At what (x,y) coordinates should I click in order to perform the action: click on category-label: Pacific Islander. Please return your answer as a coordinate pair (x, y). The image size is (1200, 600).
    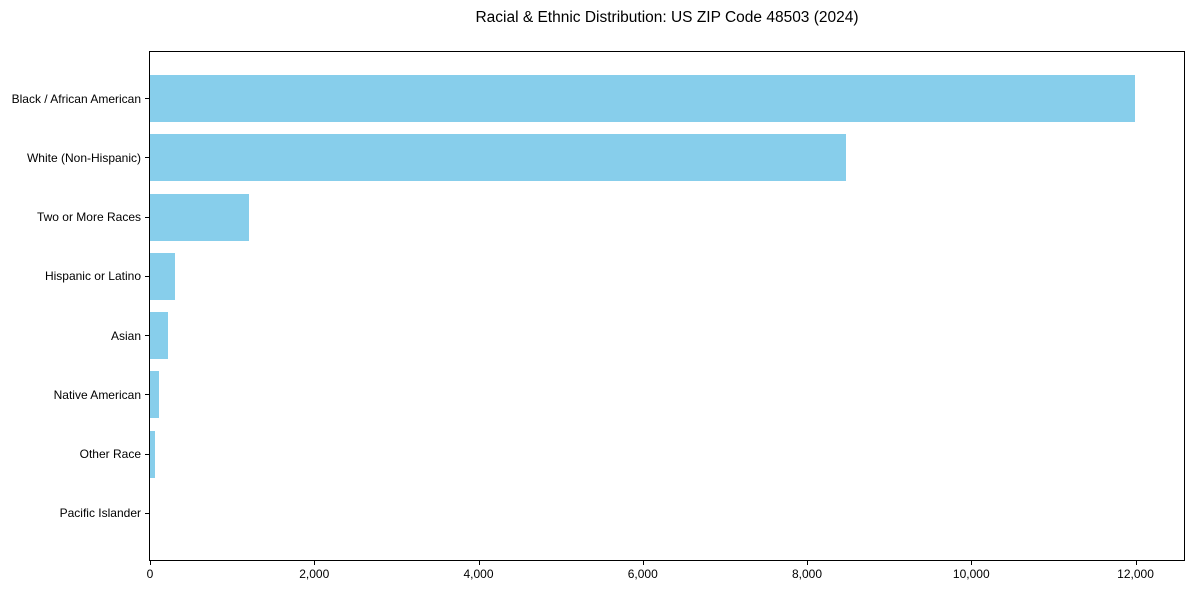
    Looking at the image, I should click on (100, 513).